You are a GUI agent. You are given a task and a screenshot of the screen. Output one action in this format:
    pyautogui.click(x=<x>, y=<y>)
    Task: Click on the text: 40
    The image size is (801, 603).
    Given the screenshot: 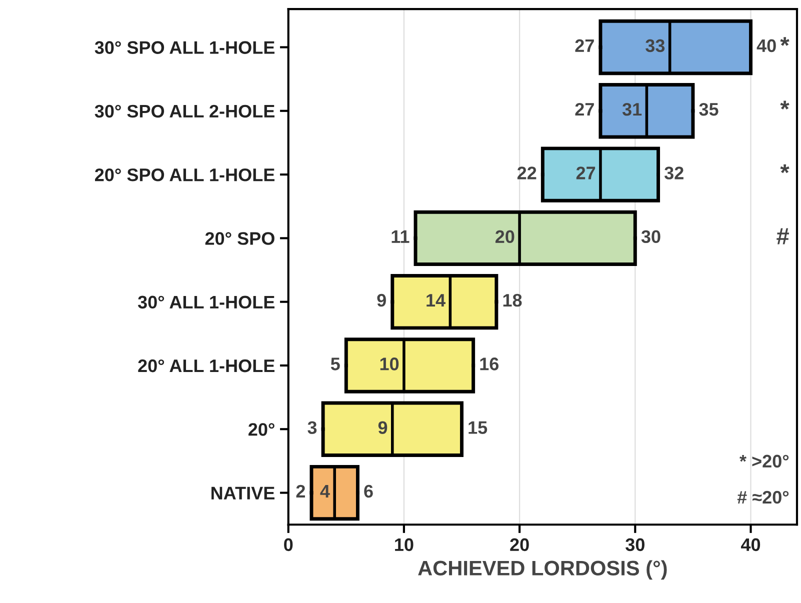 What is the action you would take?
    pyautogui.click(x=766, y=45)
    